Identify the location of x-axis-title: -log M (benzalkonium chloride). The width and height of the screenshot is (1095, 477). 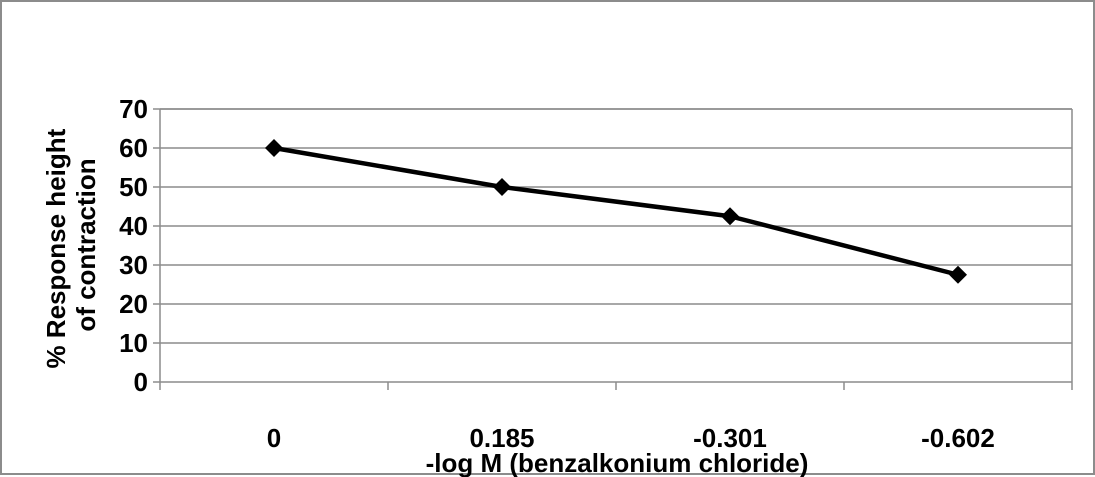
(617, 462).